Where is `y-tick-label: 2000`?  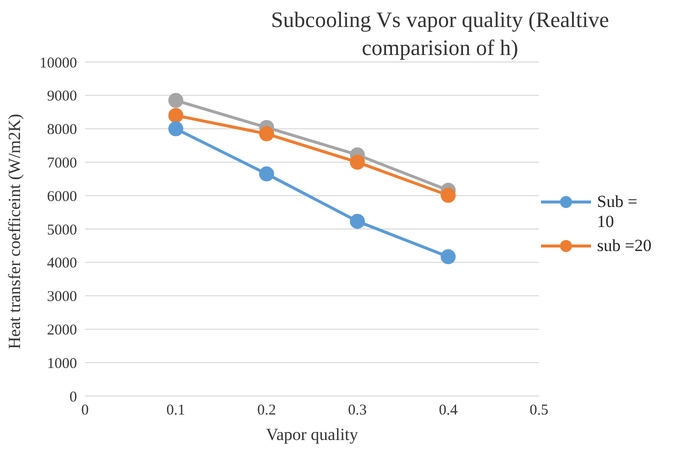 y-tick-label: 2000 is located at coordinates (62, 330).